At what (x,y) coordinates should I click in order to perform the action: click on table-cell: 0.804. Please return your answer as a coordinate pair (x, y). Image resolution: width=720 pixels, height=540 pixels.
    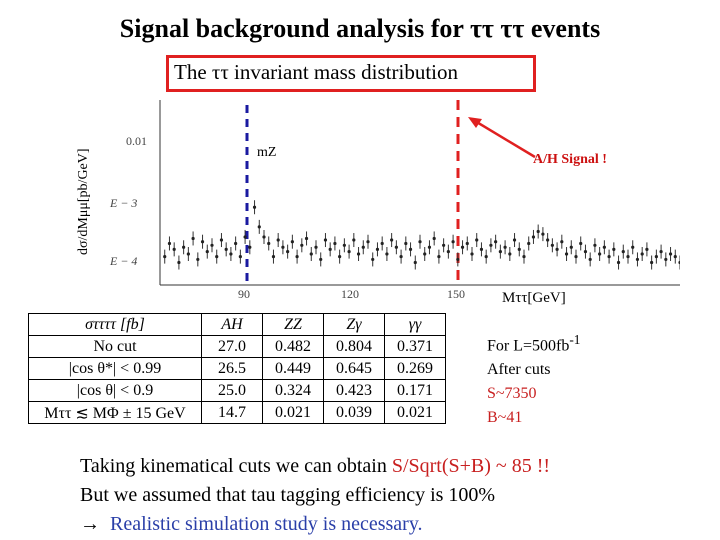
    Looking at the image, I should click on (354, 346).